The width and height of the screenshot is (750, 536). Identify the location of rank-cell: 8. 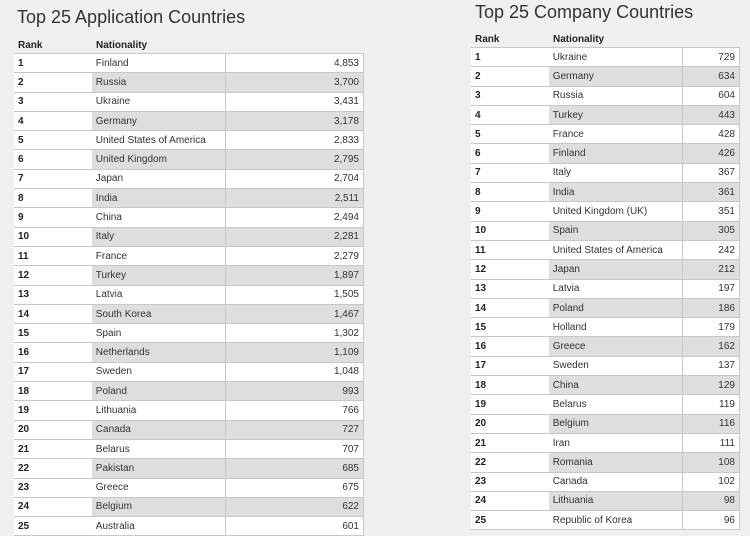
(510, 192).